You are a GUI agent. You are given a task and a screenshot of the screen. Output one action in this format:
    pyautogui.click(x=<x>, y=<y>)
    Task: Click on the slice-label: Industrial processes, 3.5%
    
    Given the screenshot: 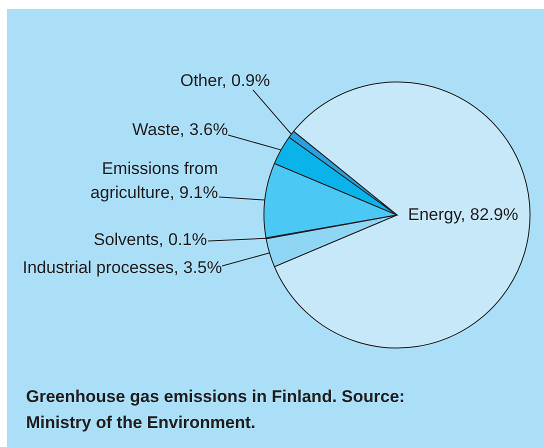 What is the action you would take?
    pyautogui.click(x=122, y=268)
    